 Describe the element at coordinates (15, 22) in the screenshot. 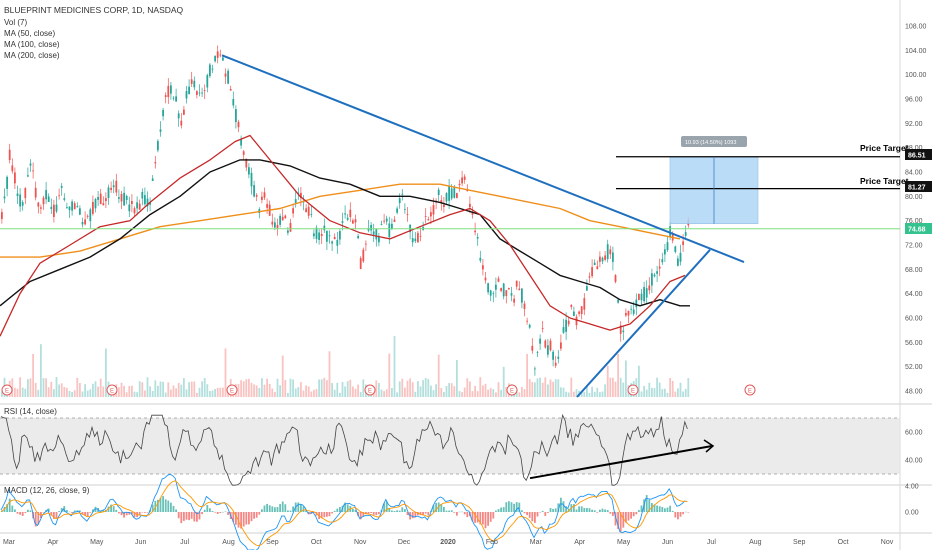

I see `legend-vol: Vol (7)` at that location.